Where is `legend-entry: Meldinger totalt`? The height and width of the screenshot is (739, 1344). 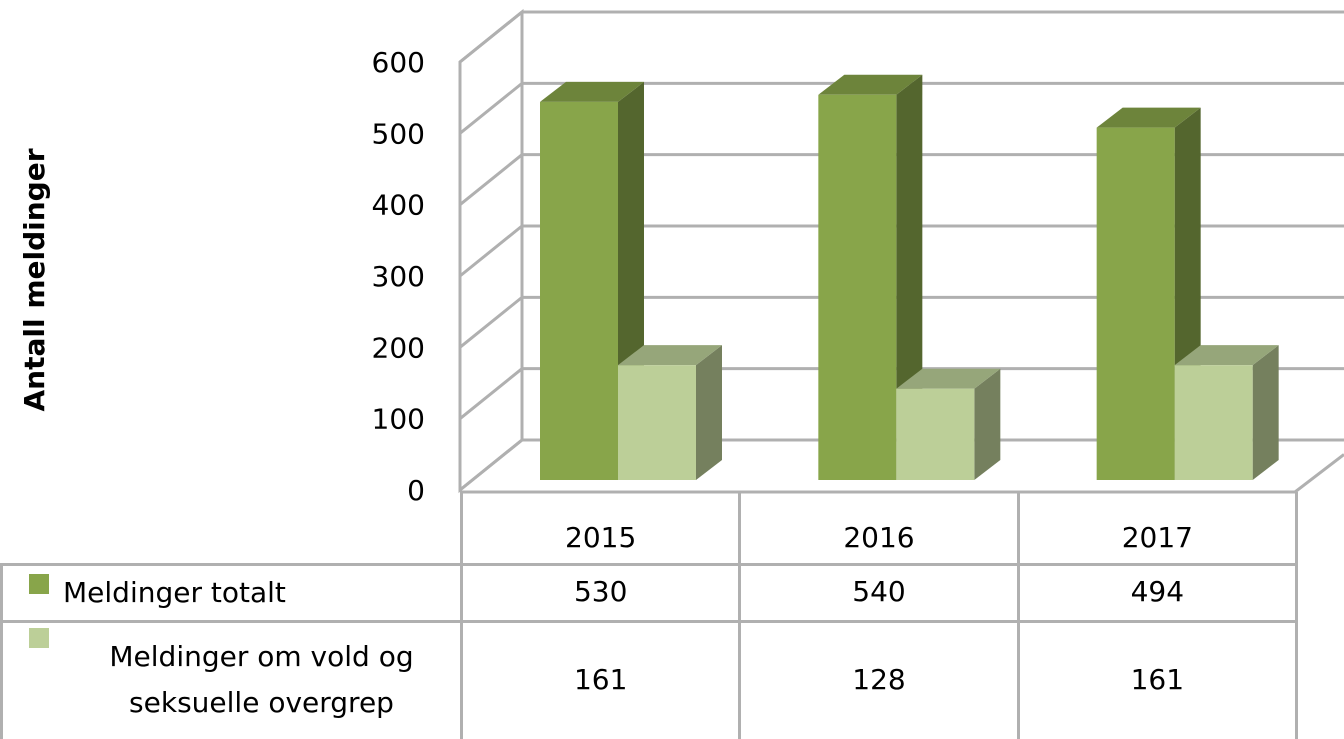
legend-entry: Meldinger totalt is located at coordinates (231, 593).